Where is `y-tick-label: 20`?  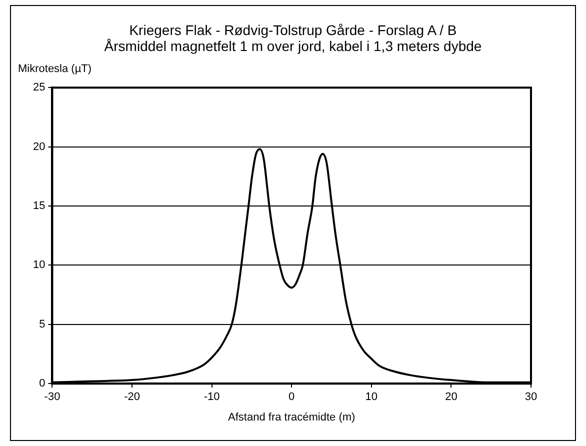
y-tick-label: 20 is located at coordinates (39, 146).